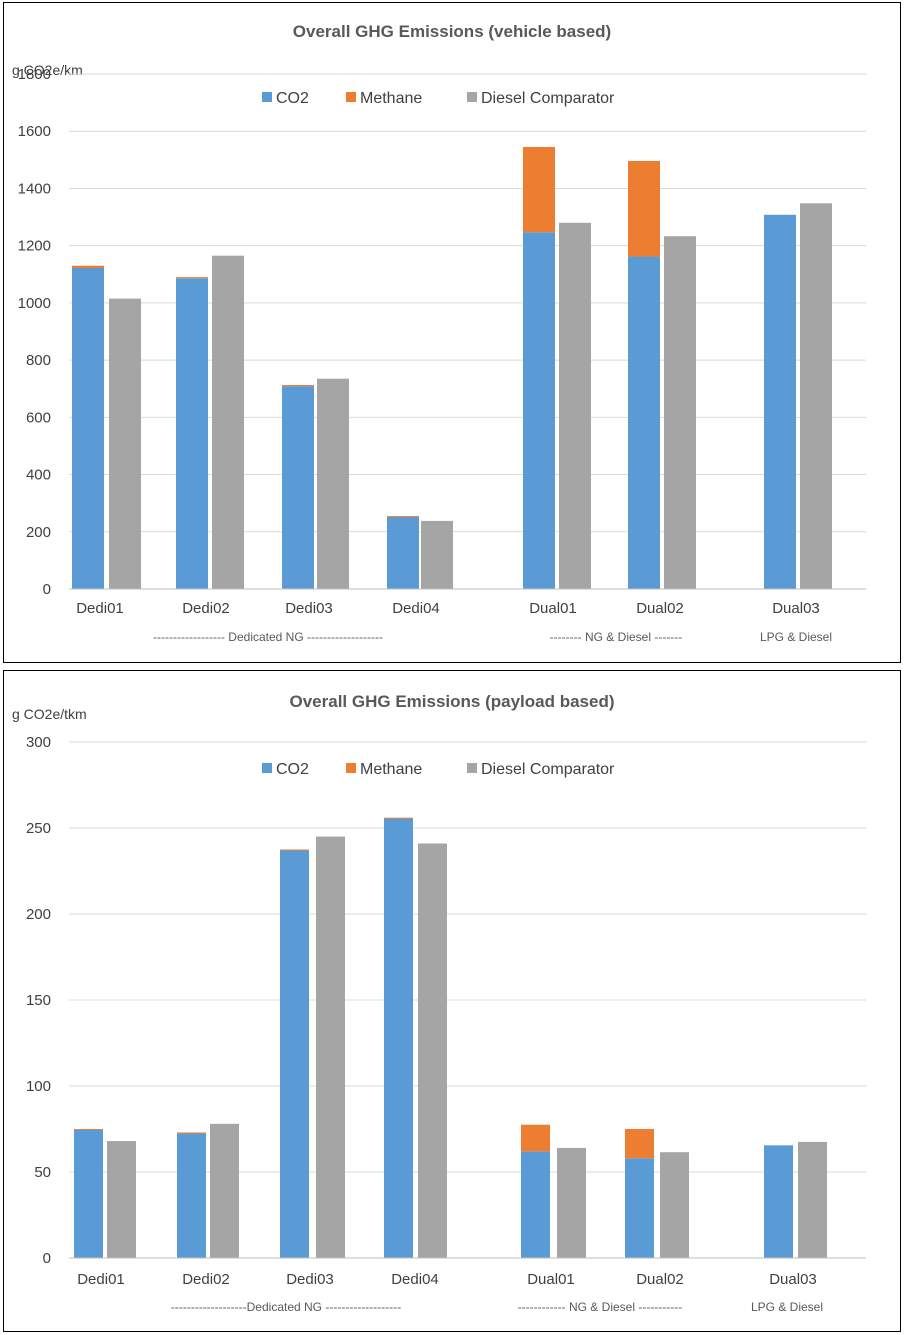 This screenshot has height=1335, width=904. I want to click on x-group-label: ------------ NG & Diesel -----------, so click(600, 1307).